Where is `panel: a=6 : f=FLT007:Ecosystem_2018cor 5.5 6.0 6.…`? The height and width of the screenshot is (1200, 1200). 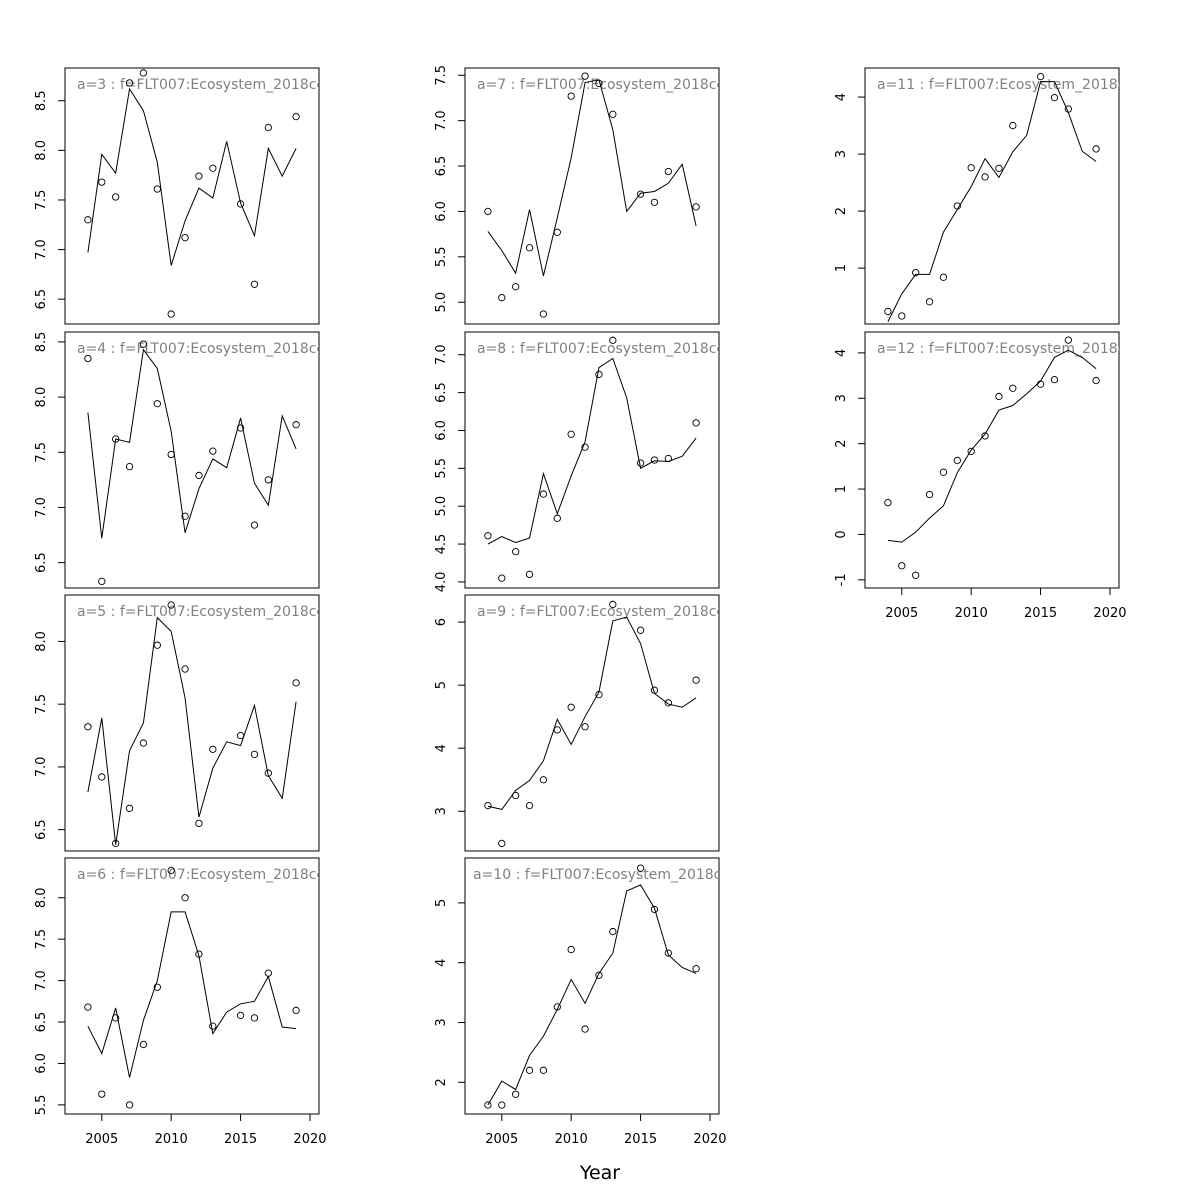 panel: a=6 : f=FLT007:Ecosystem_2018cor 5.5 6.0 6.… is located at coordinates (180, 1002).